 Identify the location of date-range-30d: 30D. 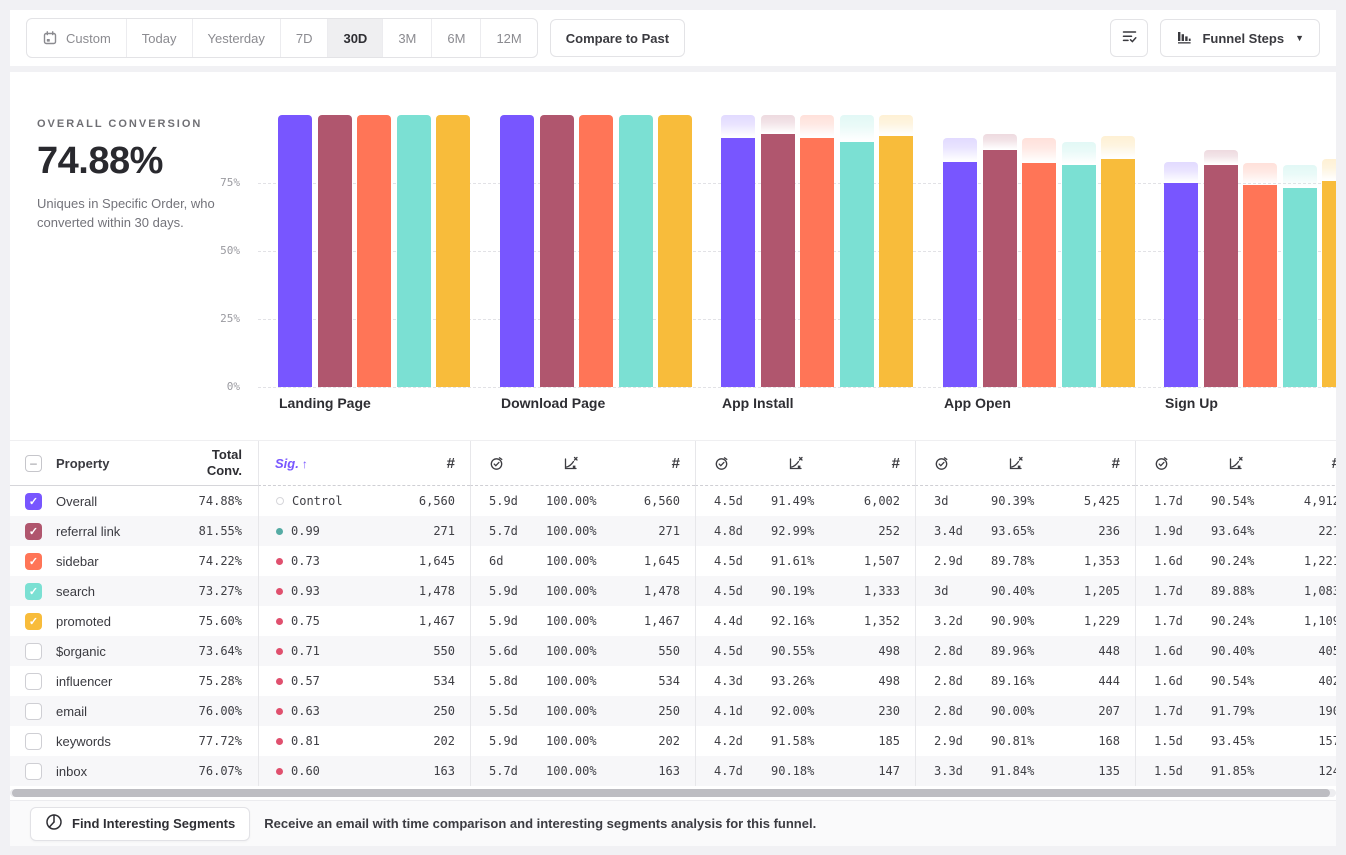
(356, 38).